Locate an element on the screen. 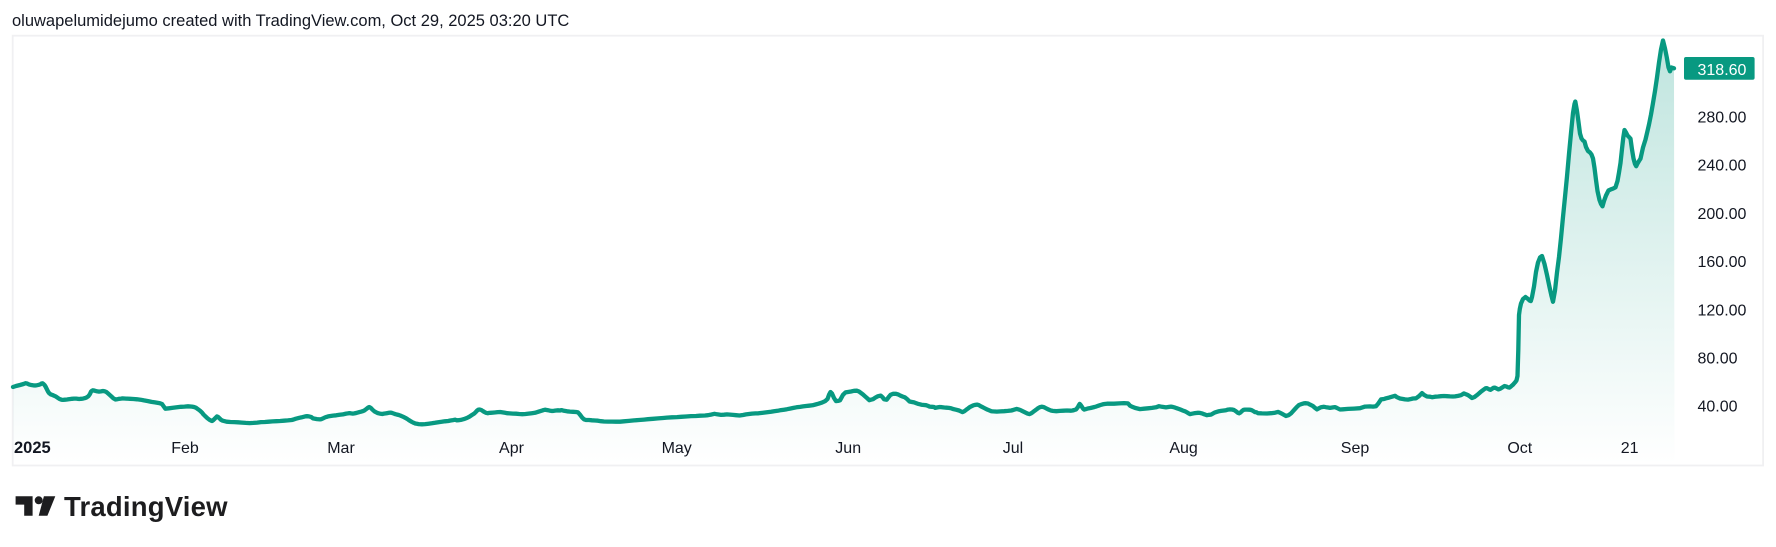  svg-text: 120.00 is located at coordinates (1722, 310).